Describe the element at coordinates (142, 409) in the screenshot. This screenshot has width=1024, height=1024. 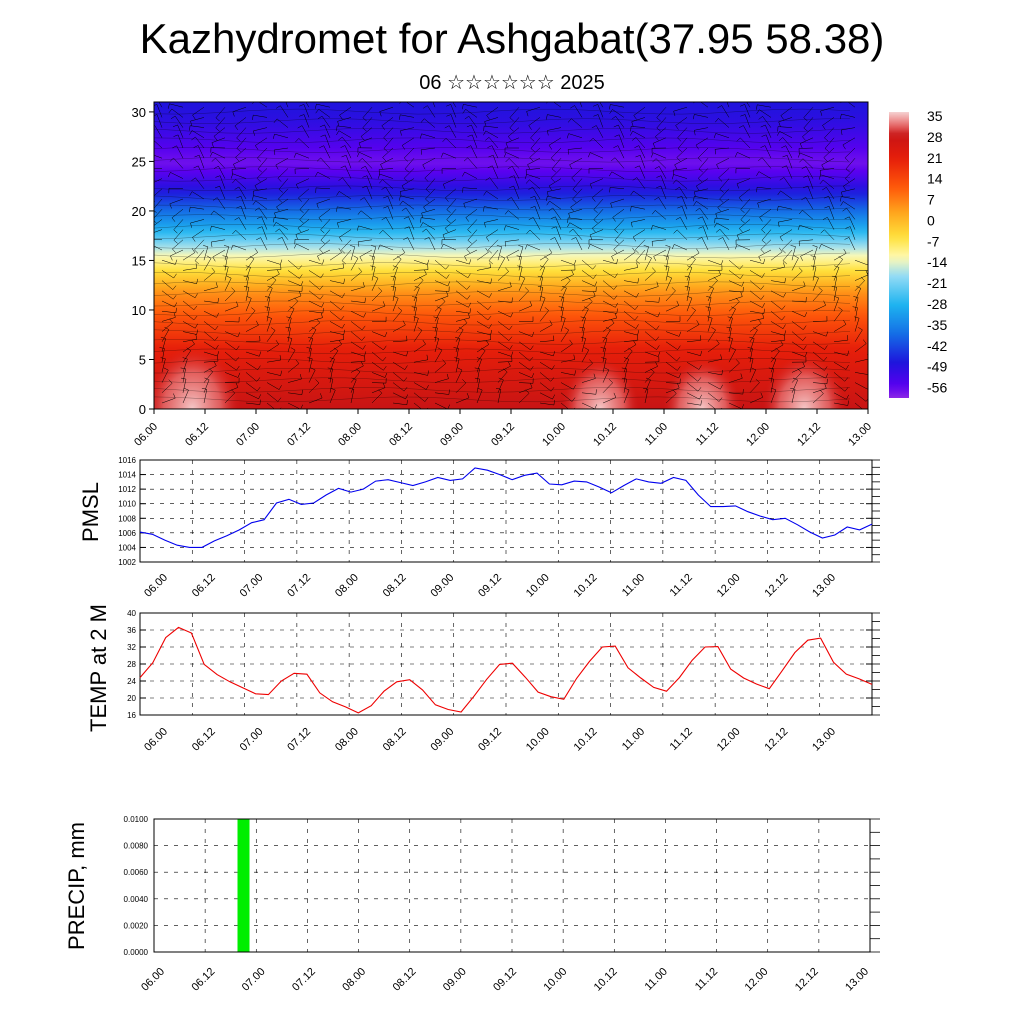
I see `y-tick-label: 0` at that location.